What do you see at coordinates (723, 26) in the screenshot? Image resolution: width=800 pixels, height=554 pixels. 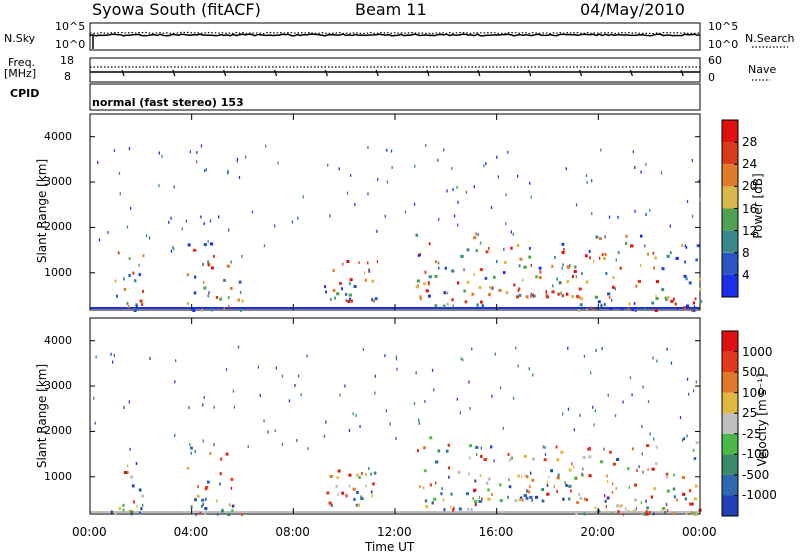 I see `nsearch-tick-high: 10^5` at bounding box center [723, 26].